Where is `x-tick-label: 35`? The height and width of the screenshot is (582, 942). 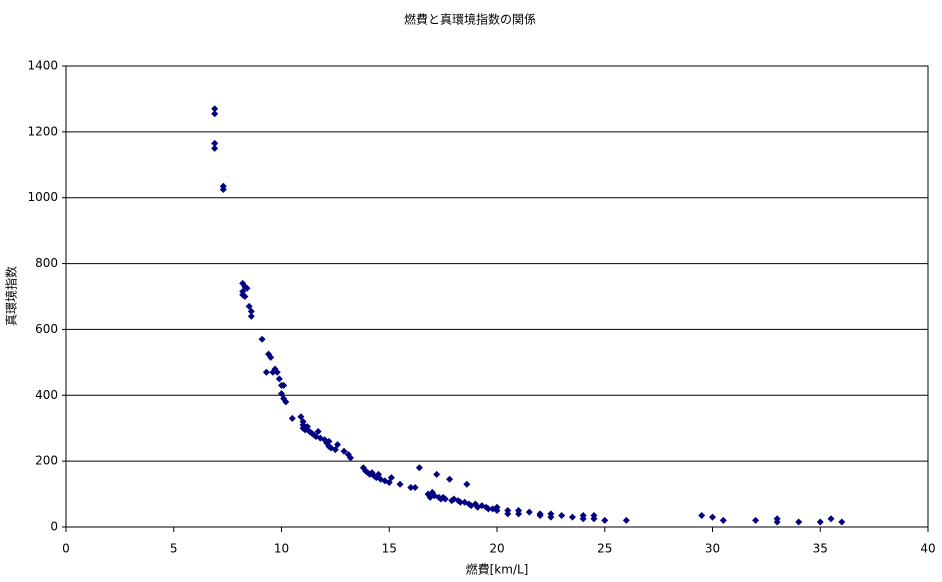
x-tick-label: 35 is located at coordinates (820, 549).